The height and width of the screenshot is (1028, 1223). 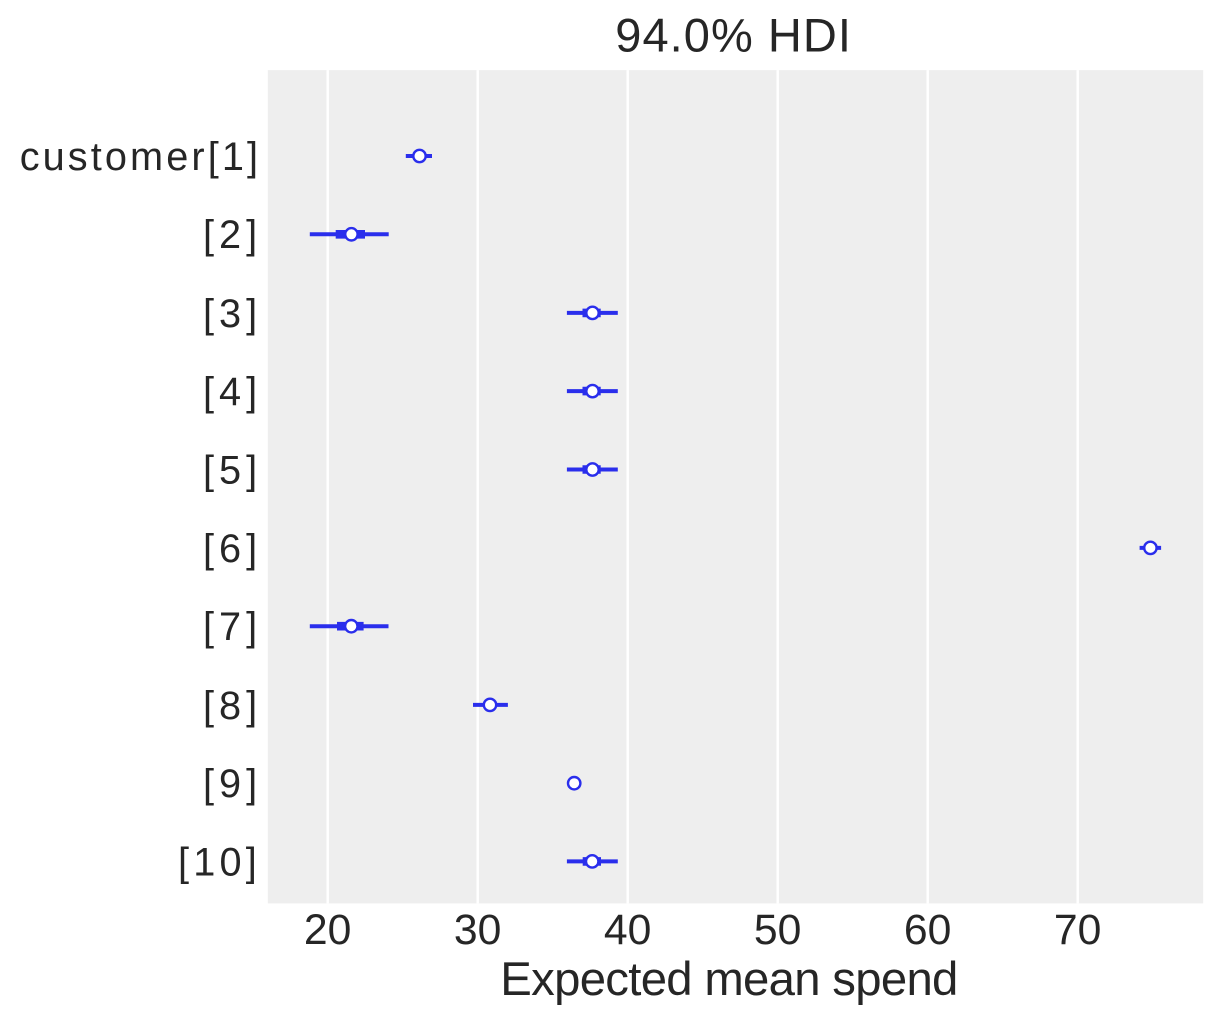 I want to click on svg-text: 94.0% HDI, so click(x=733, y=34).